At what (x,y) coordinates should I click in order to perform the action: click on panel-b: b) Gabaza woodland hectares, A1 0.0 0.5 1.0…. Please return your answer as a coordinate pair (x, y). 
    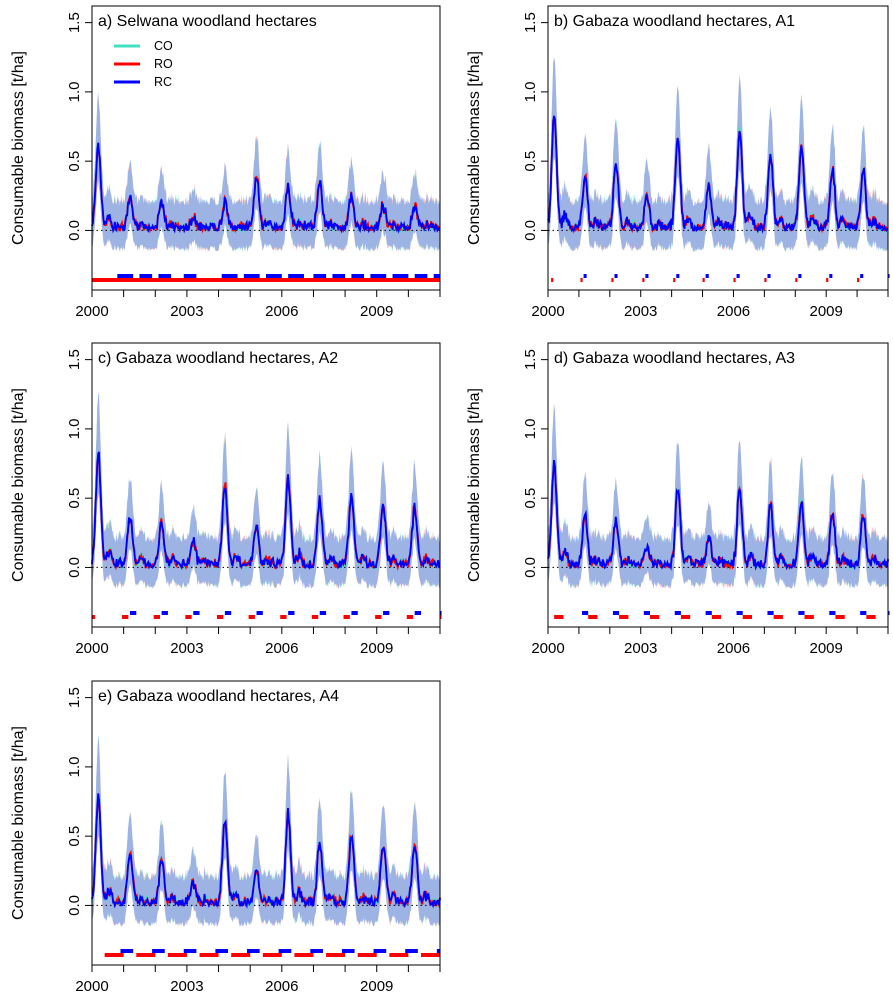
    Looking at the image, I should click on (678, 162).